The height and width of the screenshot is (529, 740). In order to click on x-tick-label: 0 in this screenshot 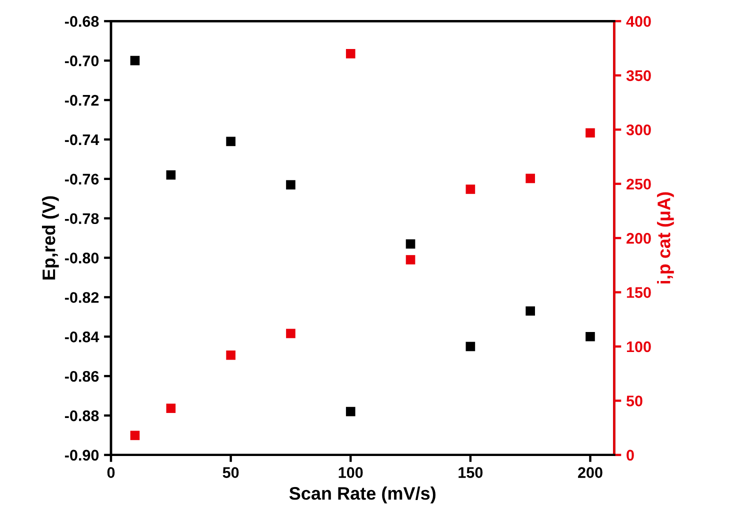, I will do `click(111, 472)`.